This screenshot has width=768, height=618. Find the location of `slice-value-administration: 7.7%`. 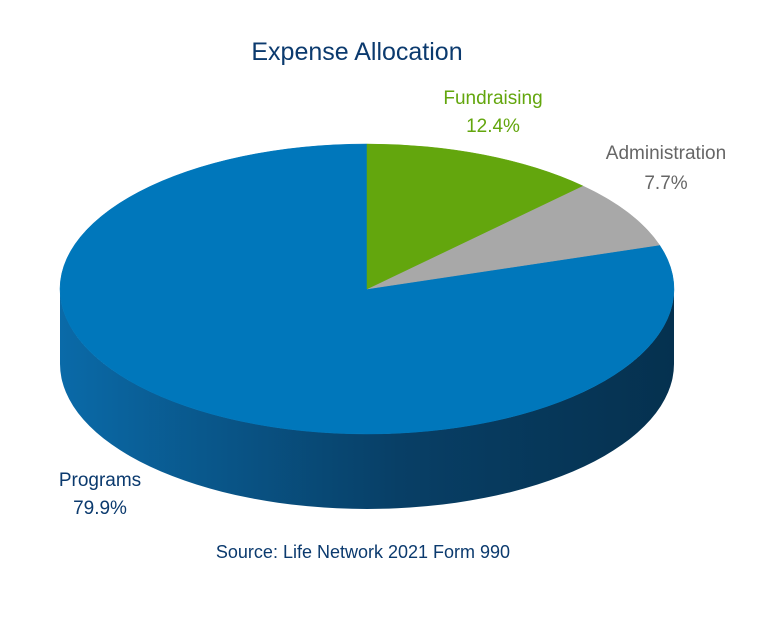

slice-value-administration: 7.7% is located at coordinates (665, 183).